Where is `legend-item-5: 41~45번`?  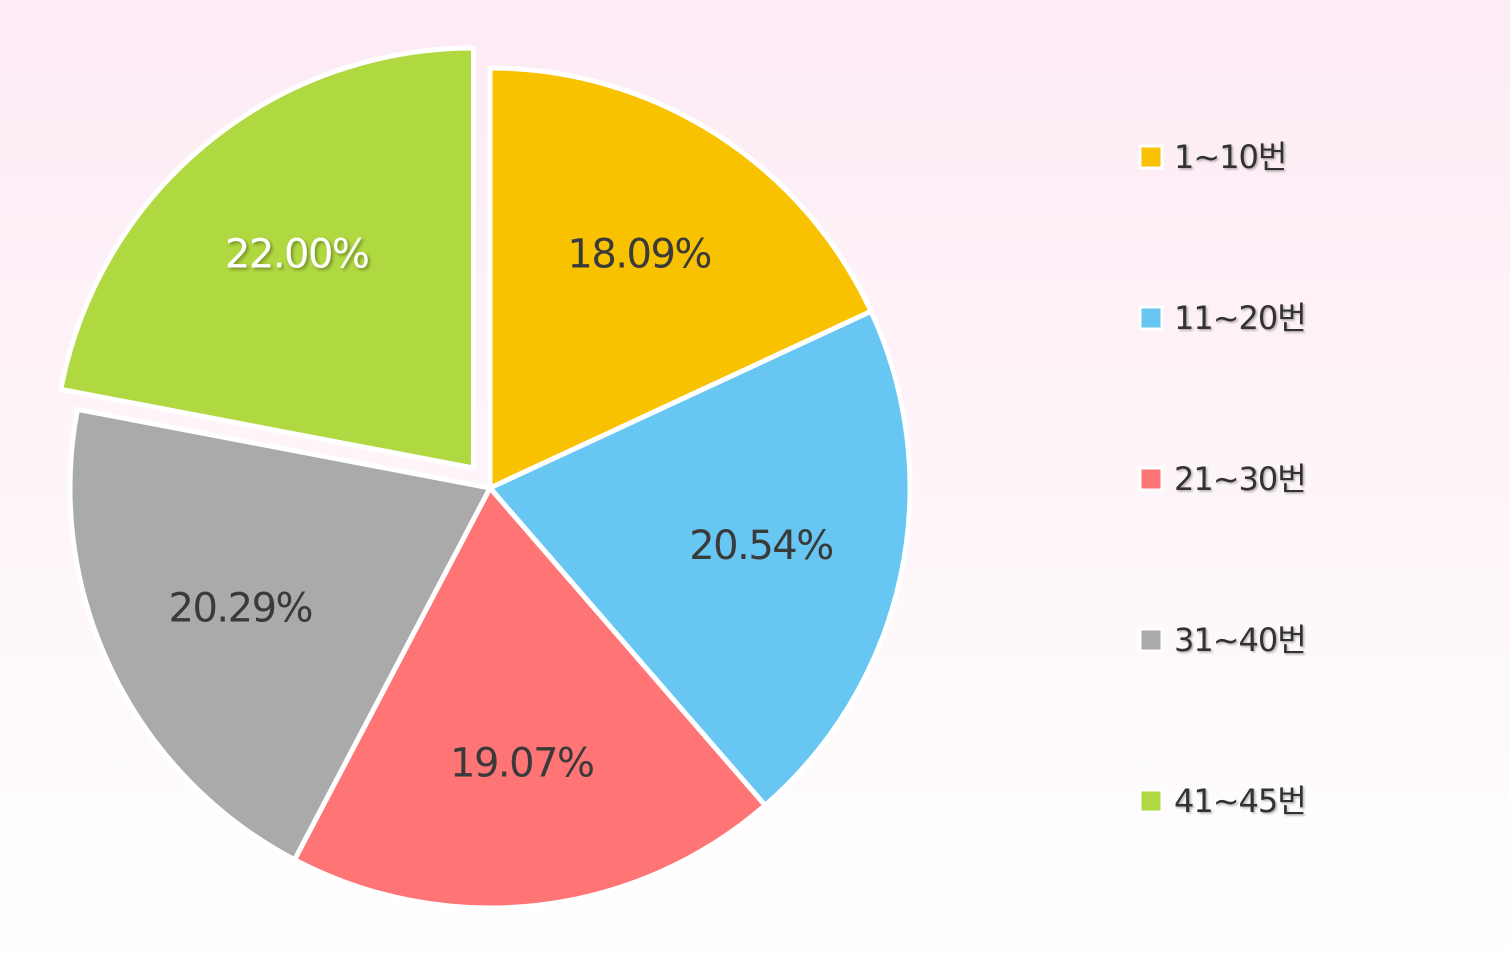
legend-item-5: 41~45번 is located at coordinates (1222, 801).